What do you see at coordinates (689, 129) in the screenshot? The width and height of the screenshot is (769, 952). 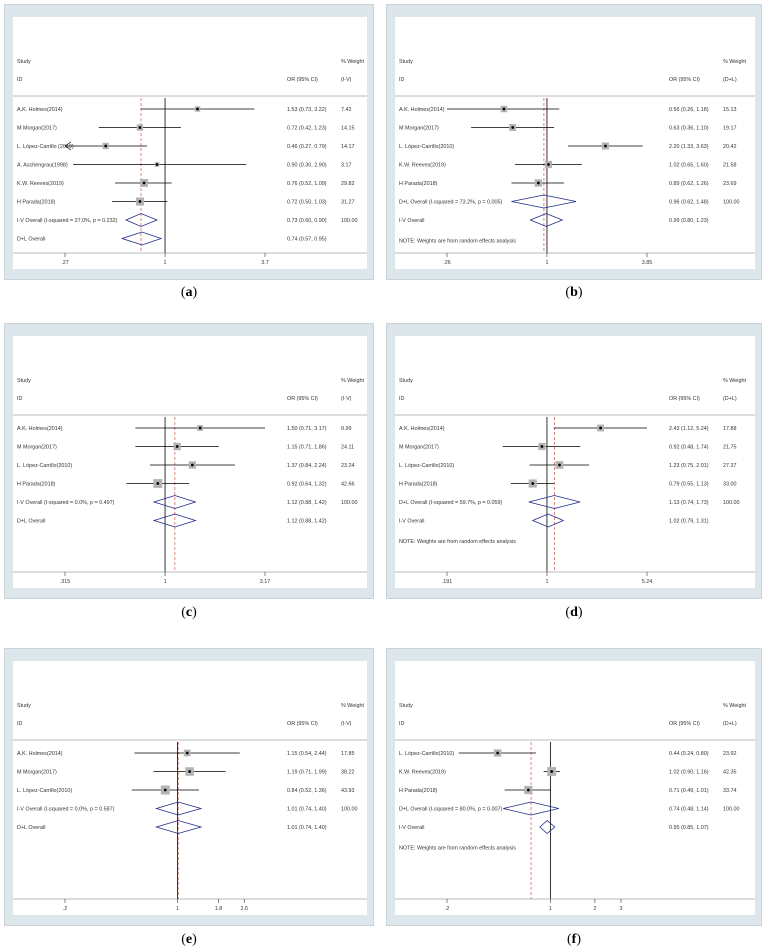 I see `study-or-ci: 0.63 (0.36, 1.10)` at bounding box center [689, 129].